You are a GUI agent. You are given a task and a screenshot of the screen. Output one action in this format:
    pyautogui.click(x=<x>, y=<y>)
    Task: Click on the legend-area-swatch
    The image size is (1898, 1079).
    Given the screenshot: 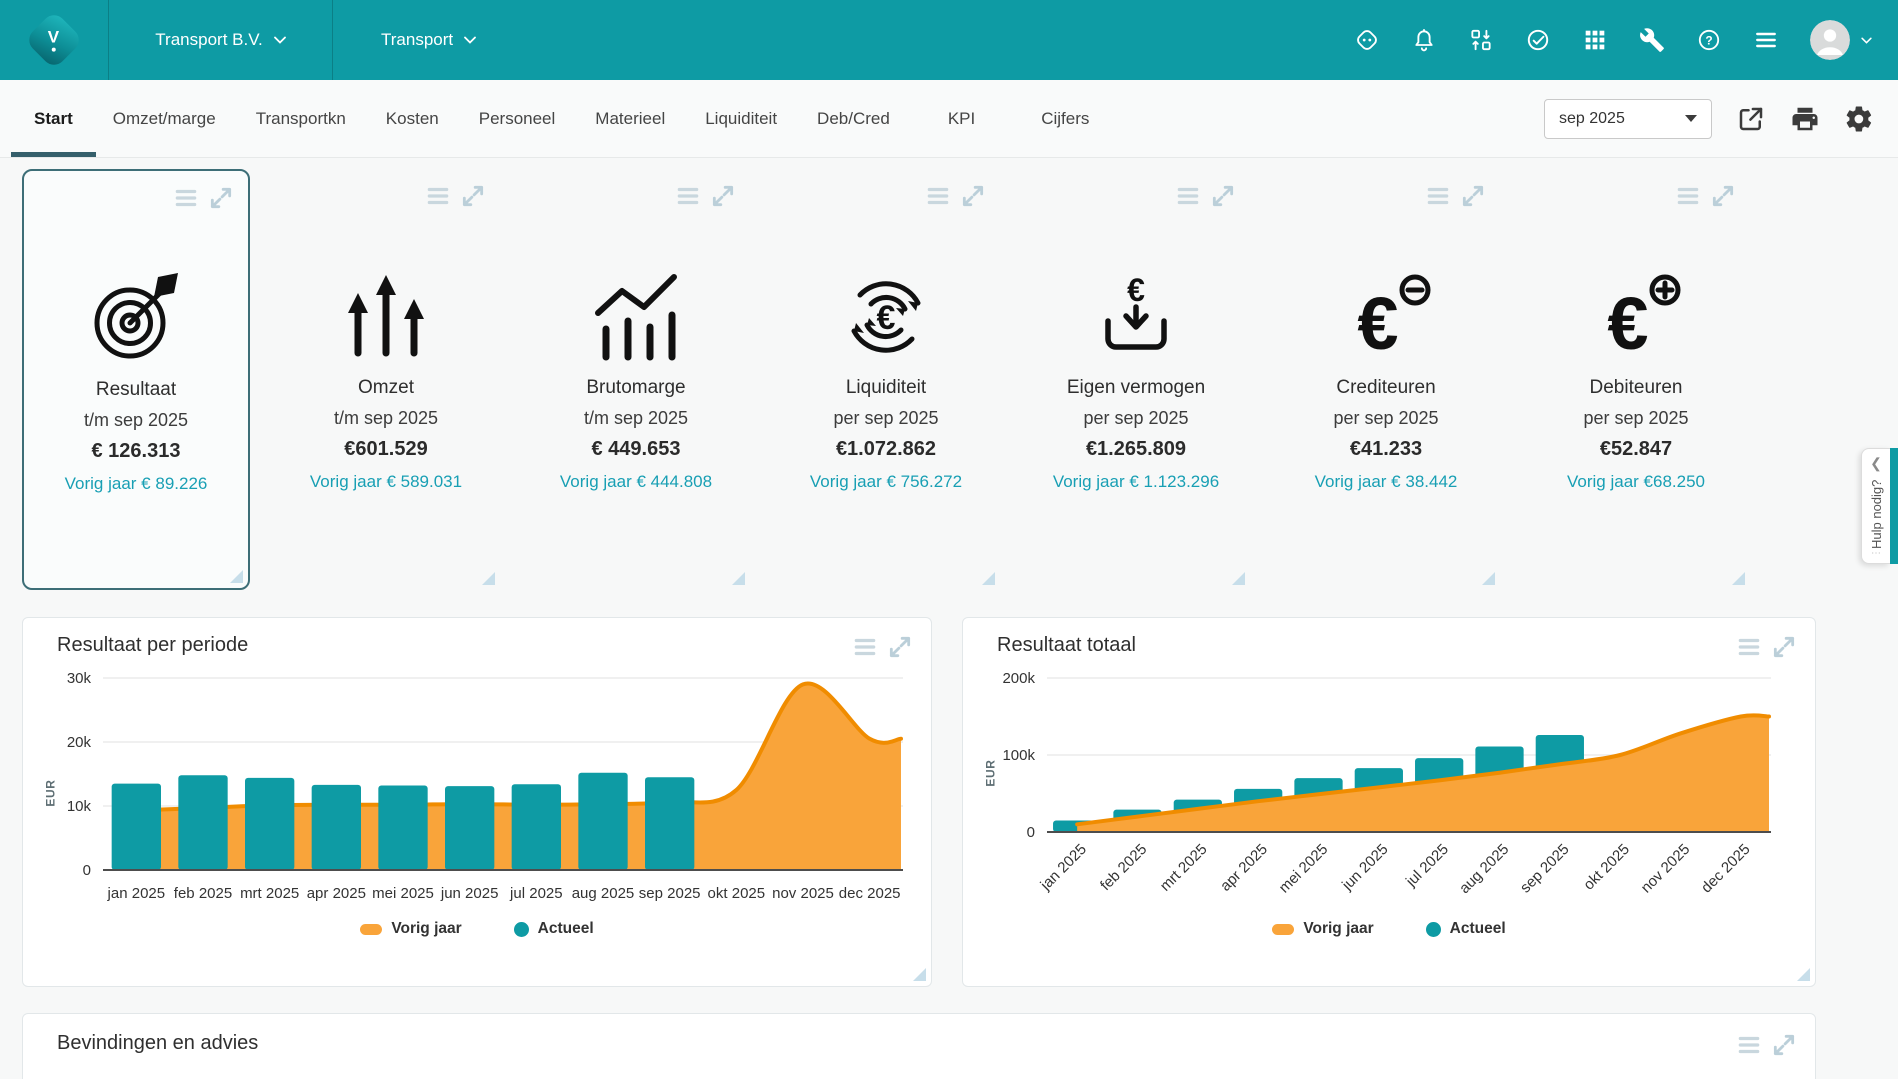 What is the action you would take?
    pyautogui.click(x=1283, y=929)
    